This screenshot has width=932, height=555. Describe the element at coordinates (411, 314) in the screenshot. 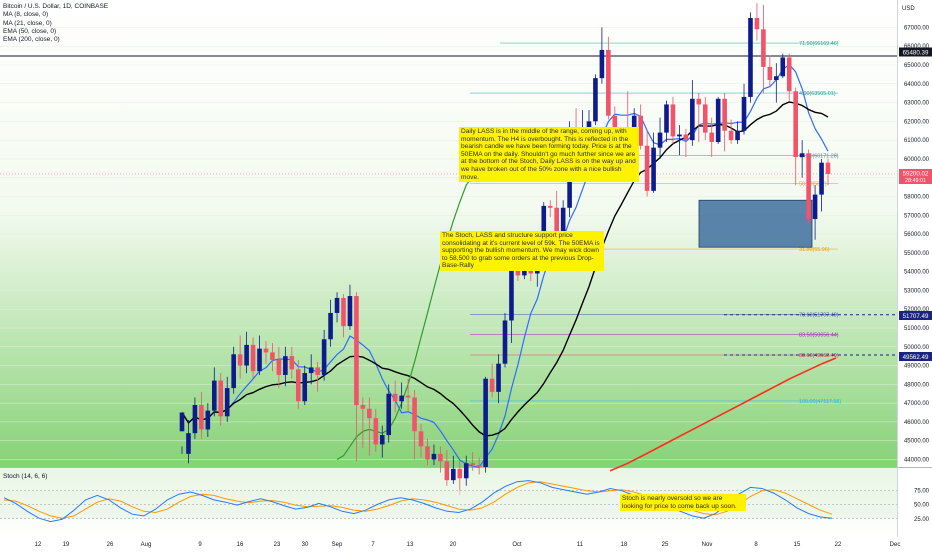

I see `ema50-line` at that location.